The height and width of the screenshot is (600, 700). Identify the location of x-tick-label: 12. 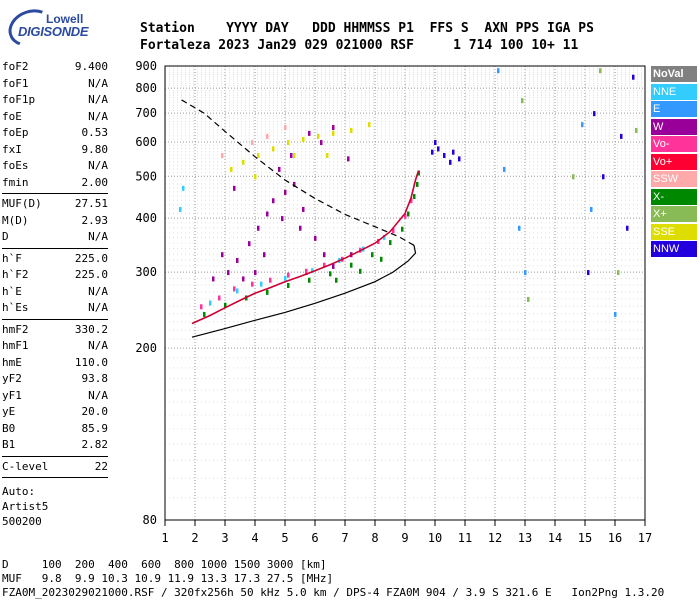
(495, 538).